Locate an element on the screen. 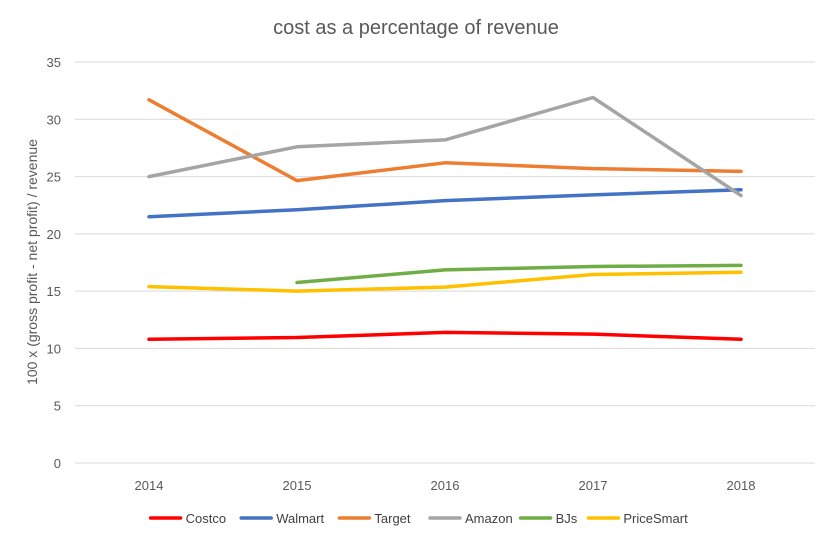 This screenshot has height=546, width=831. legend-label: Target is located at coordinates (392, 518).